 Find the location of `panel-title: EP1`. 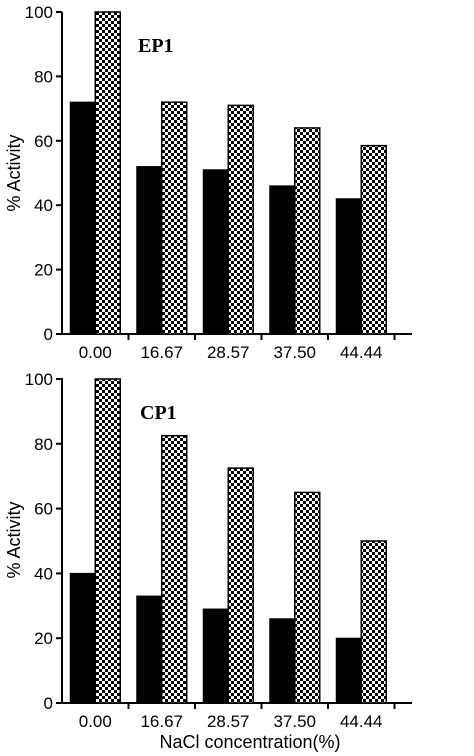

panel-title: EP1 is located at coordinates (156, 46).